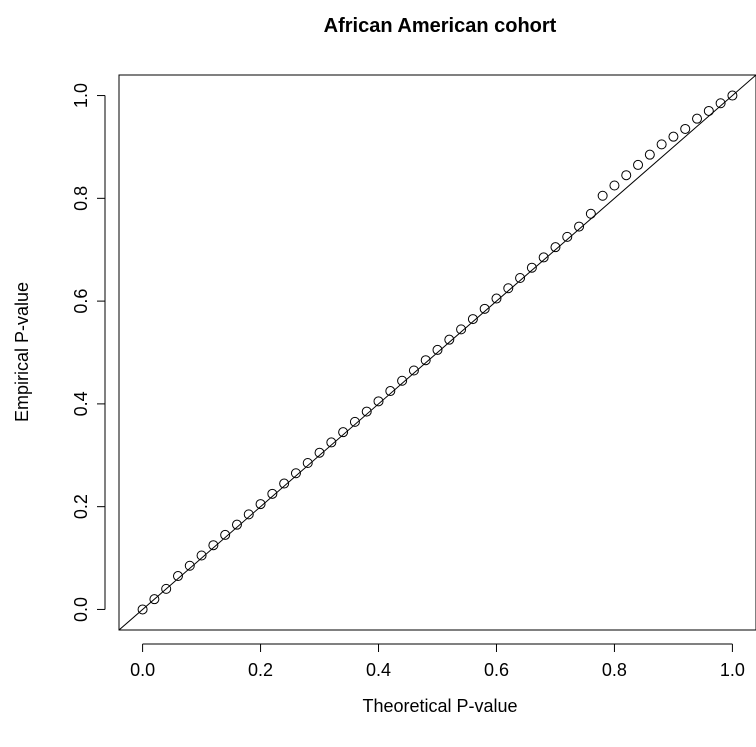  Describe the element at coordinates (81, 506) in the screenshot. I see `y-tick-label: 0.2` at that location.